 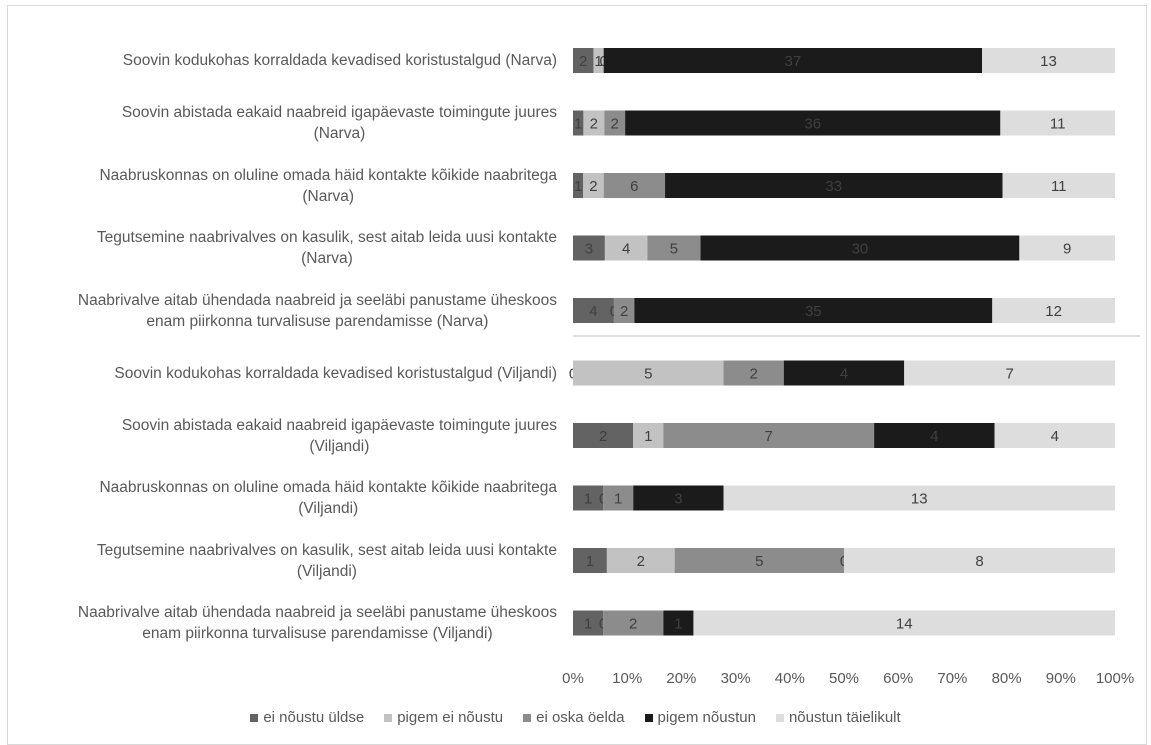 I want to click on x-tick-label: 10%, so click(x=627, y=678).